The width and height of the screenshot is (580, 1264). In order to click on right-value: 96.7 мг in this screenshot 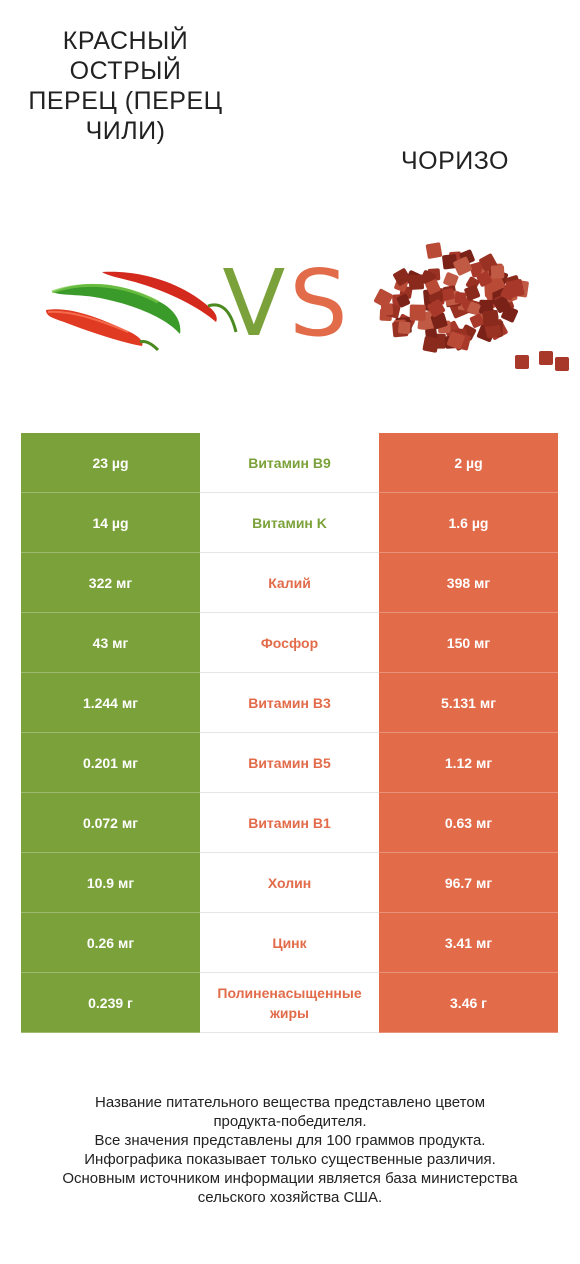, I will do `click(468, 883)`.